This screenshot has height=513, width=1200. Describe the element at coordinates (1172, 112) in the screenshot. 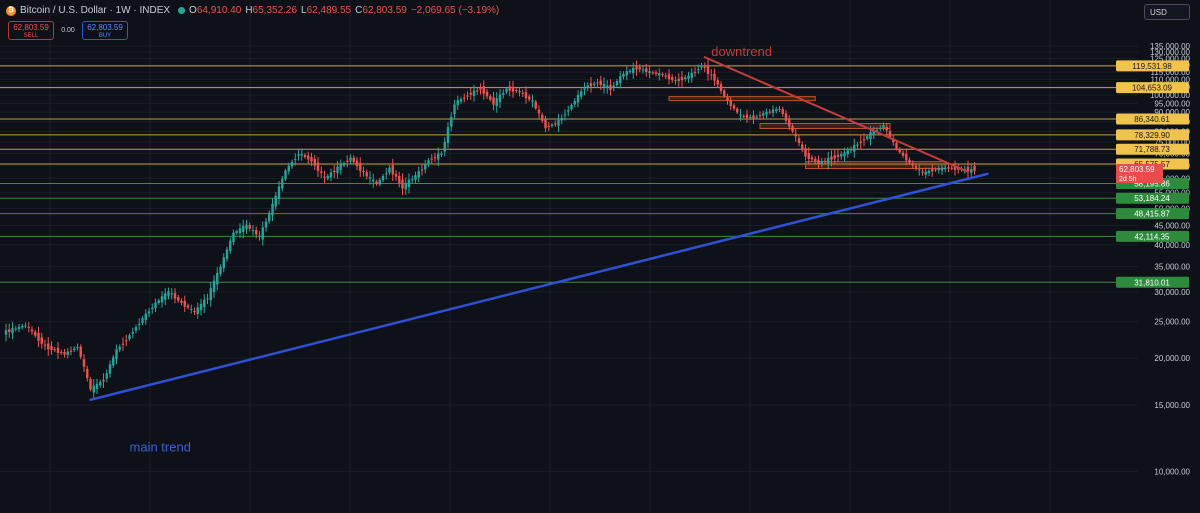

I see `y-tick-label: 90,000.00` at that location.